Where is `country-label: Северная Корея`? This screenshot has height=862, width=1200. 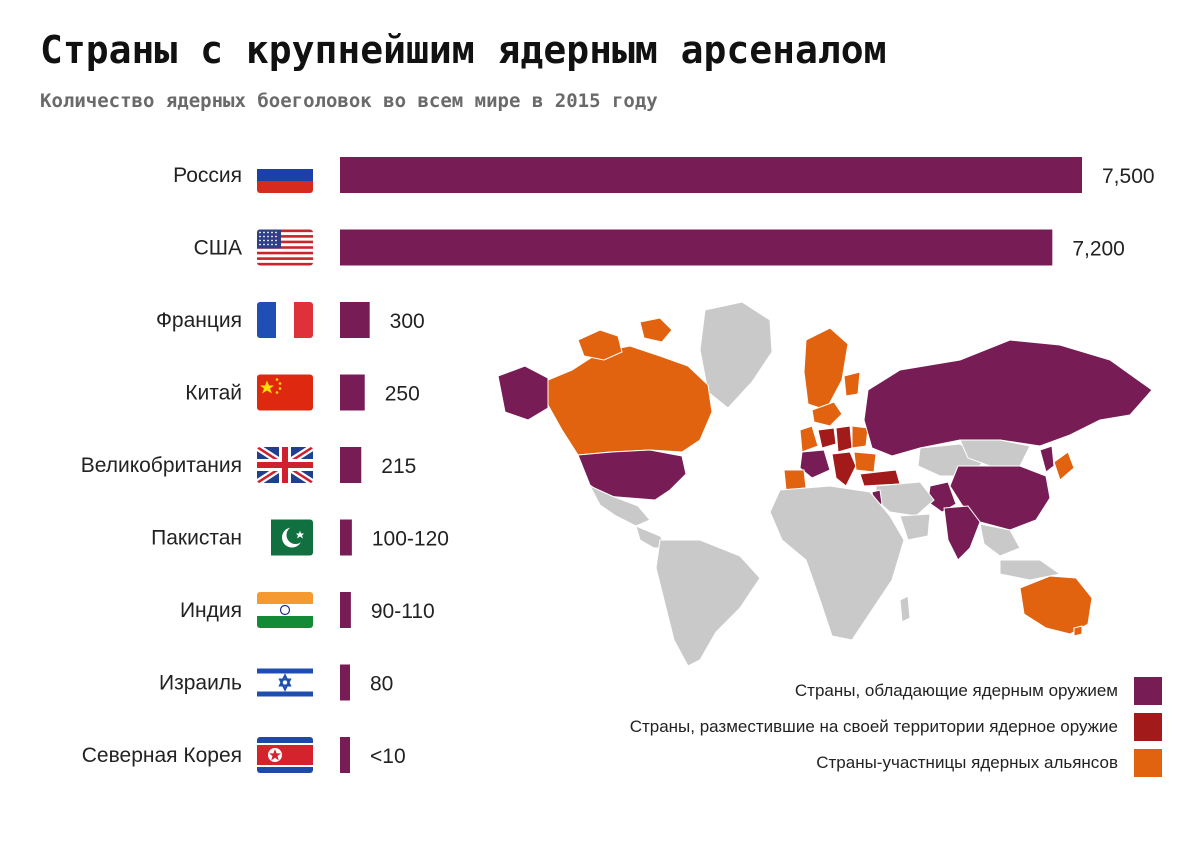
country-label: Северная Корея is located at coordinates (162, 755).